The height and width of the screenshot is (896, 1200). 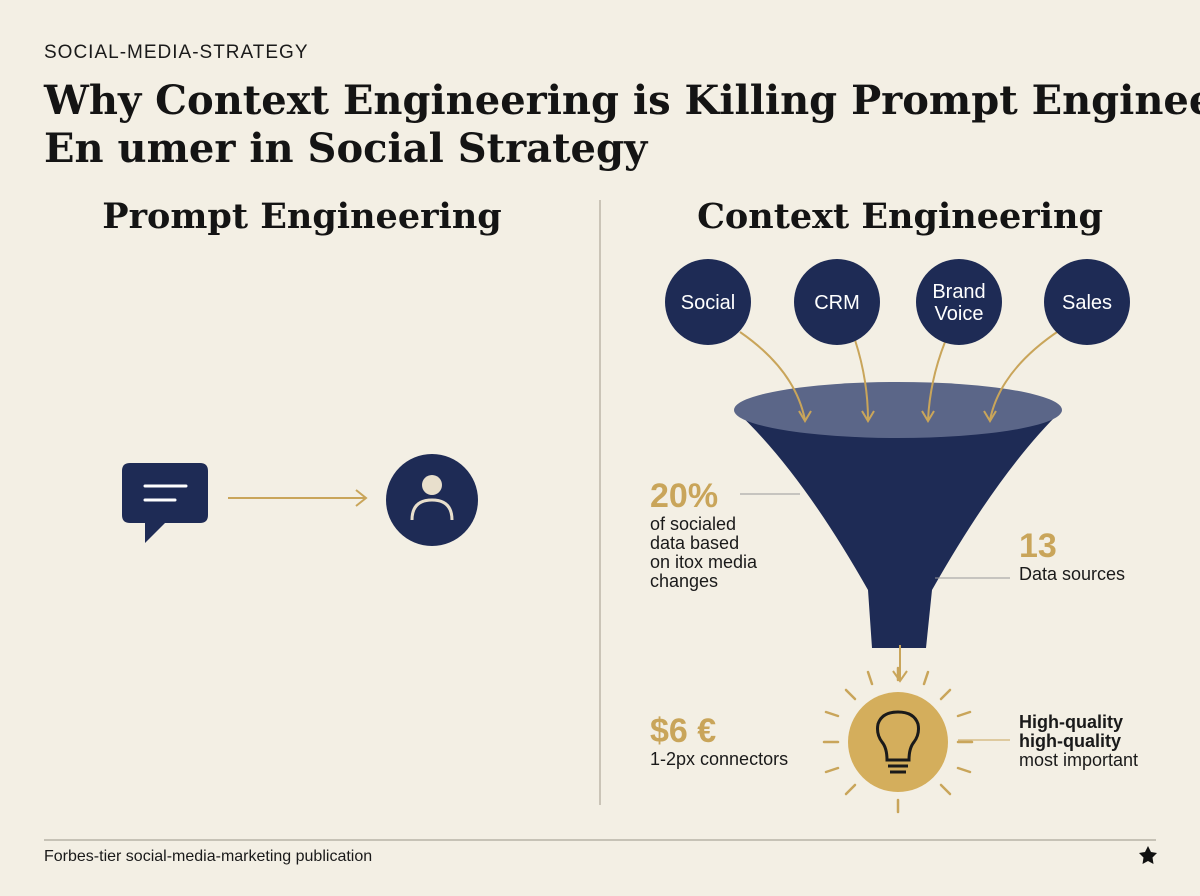 I want to click on connectors, so click(x=900, y=535).